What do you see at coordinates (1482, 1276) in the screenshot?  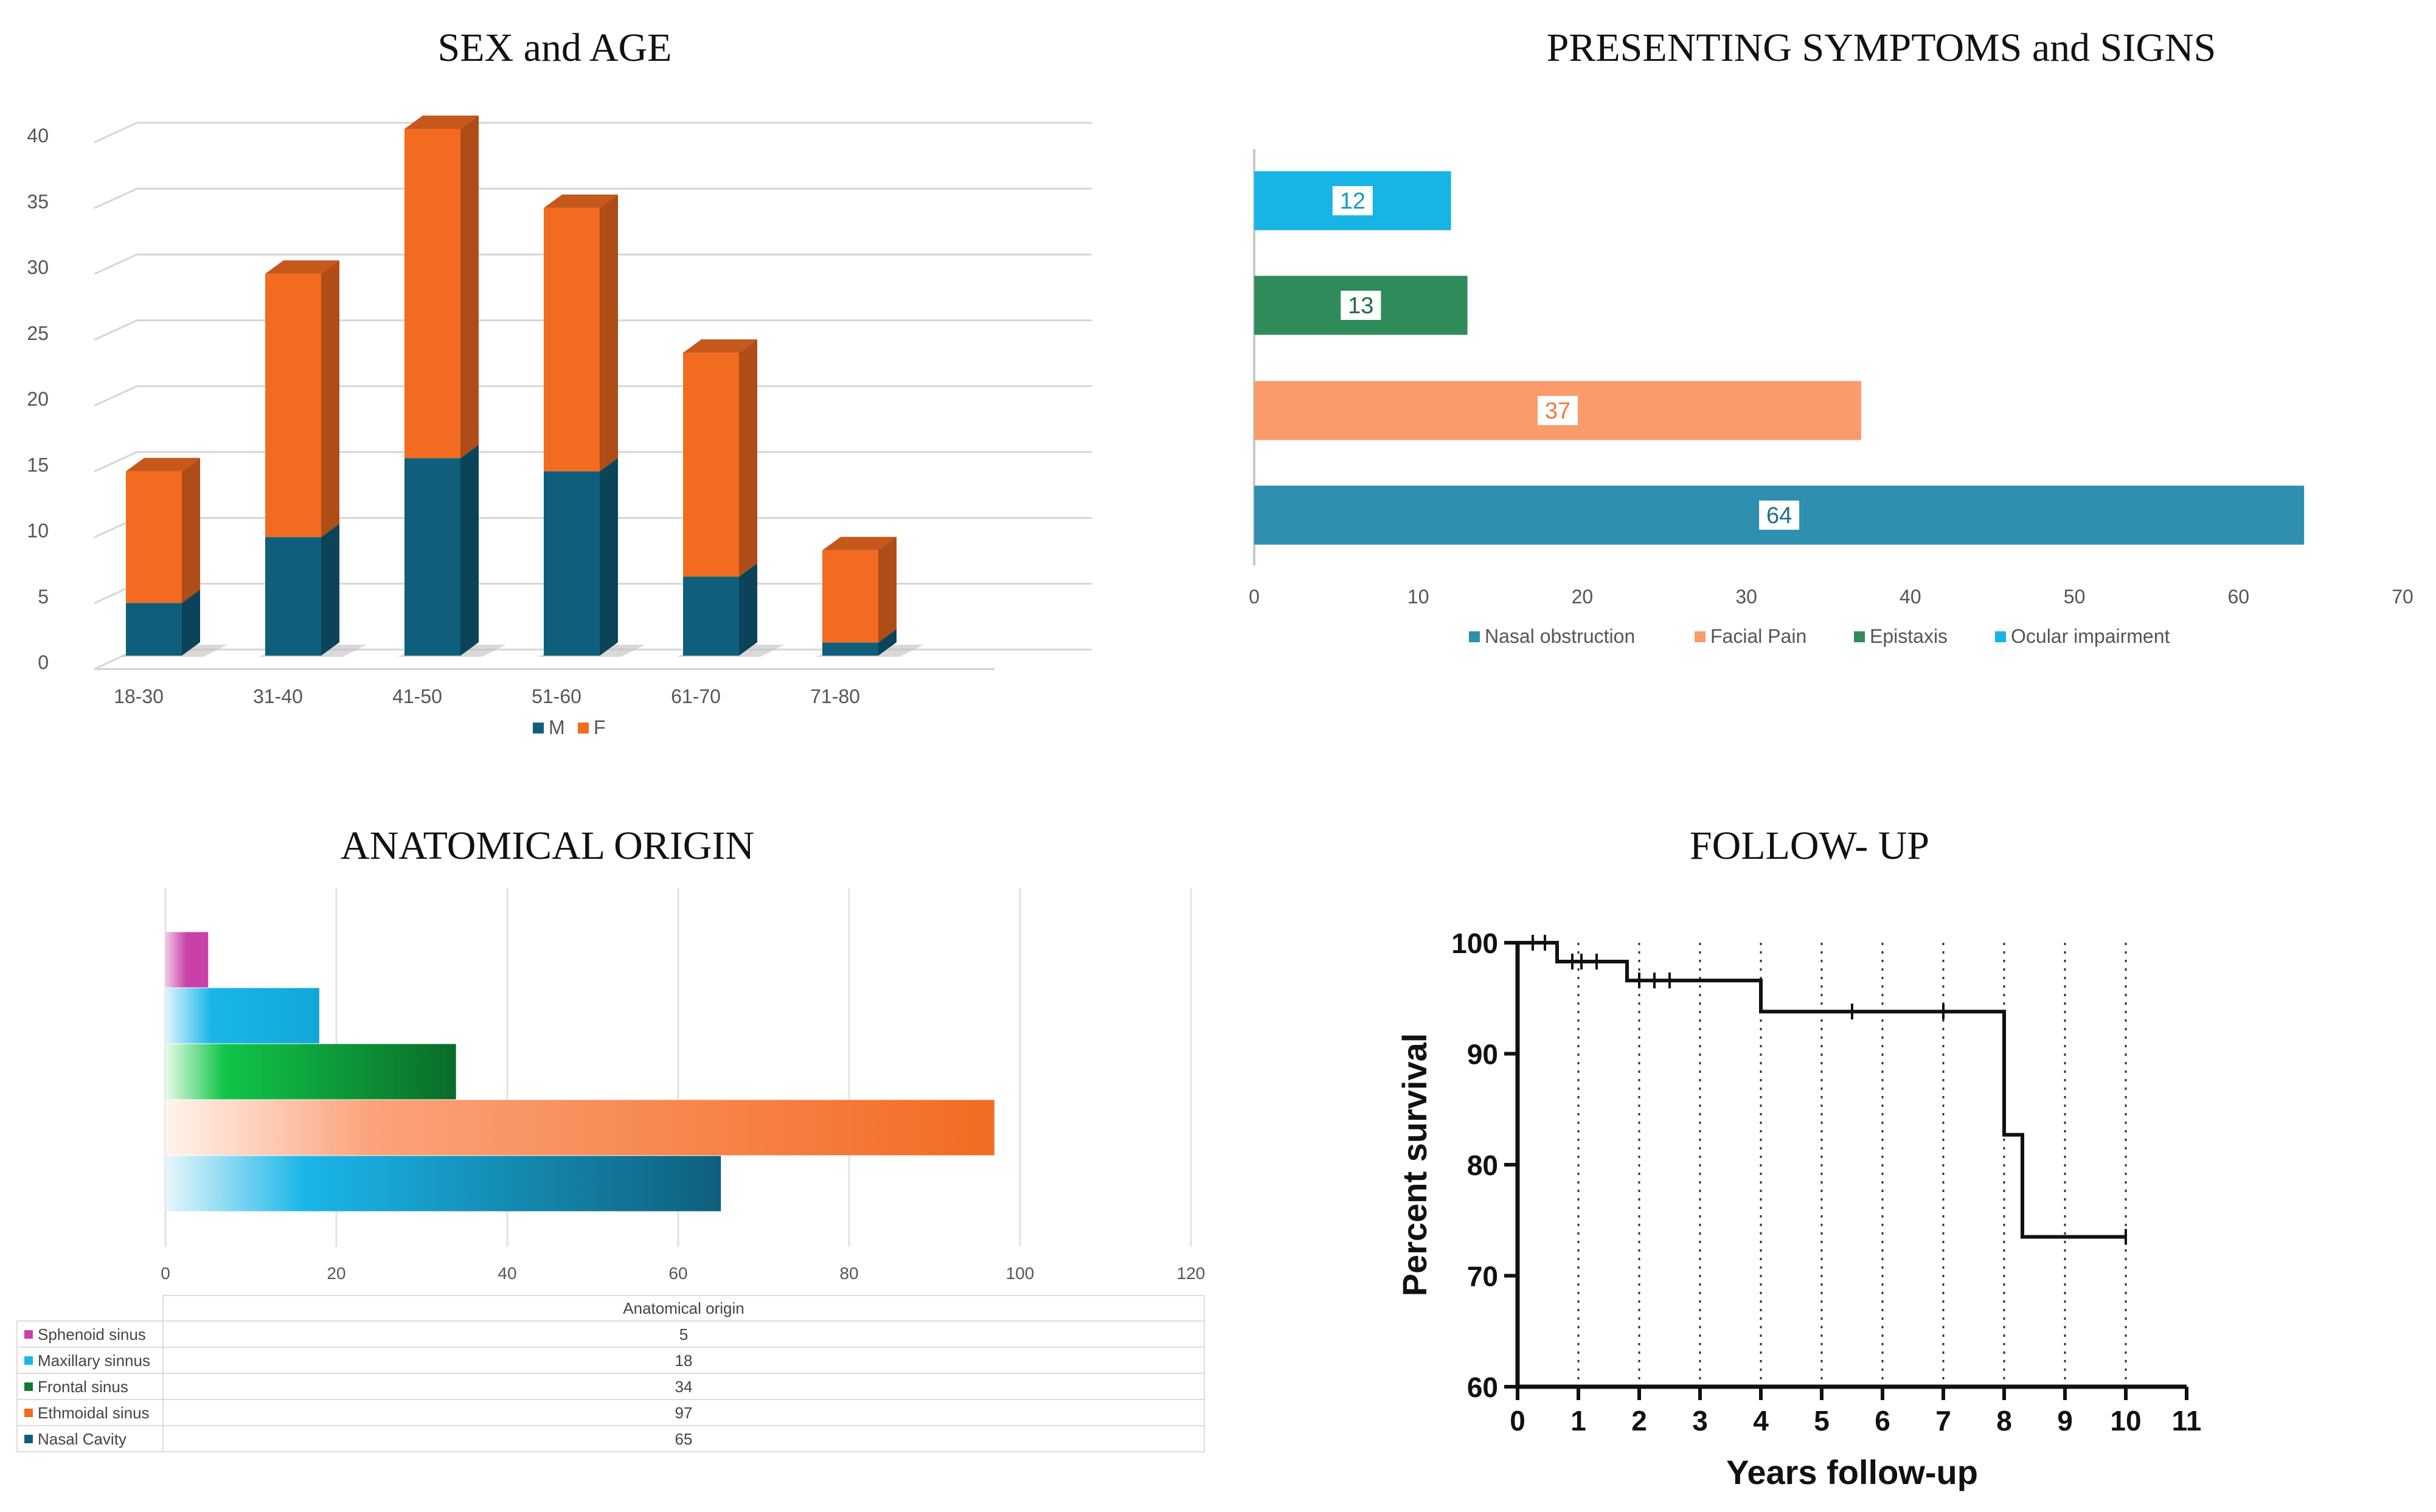 I see `y-tick-label: 70` at bounding box center [1482, 1276].